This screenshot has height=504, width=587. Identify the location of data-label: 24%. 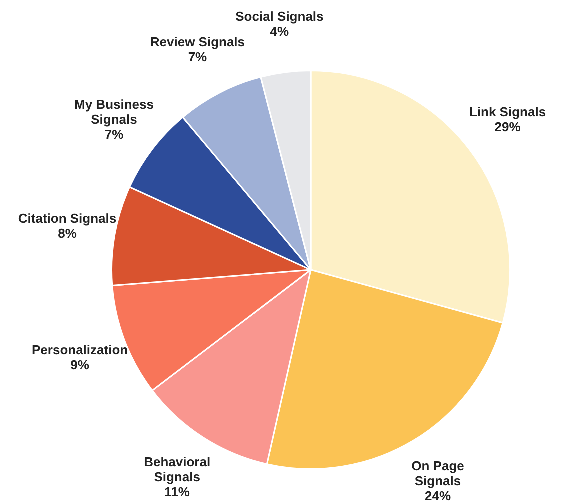
(438, 496).